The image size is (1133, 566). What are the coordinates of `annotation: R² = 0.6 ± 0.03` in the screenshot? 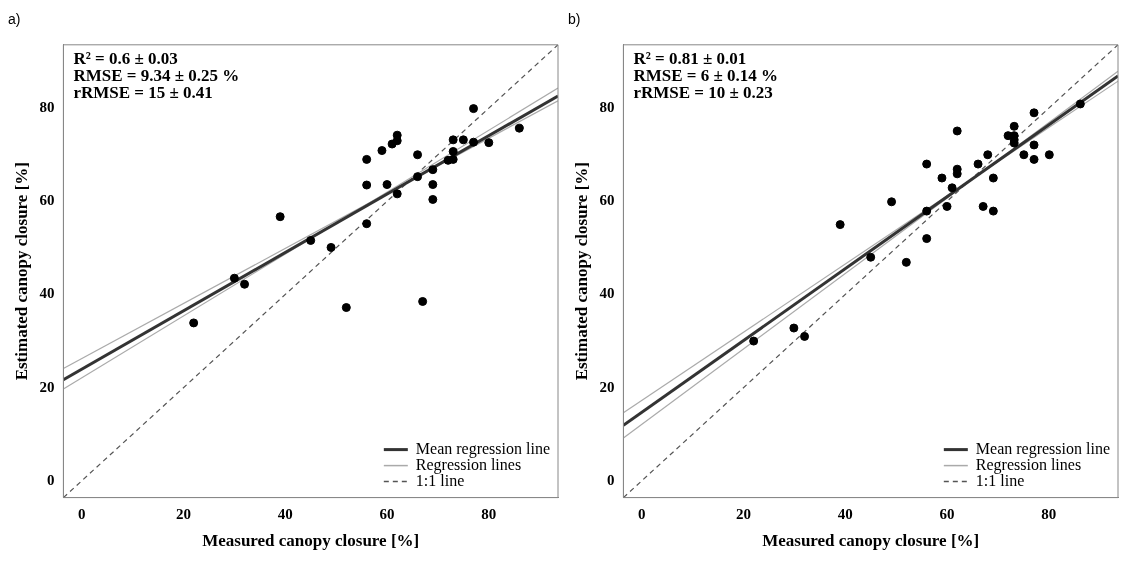 It's located at (125, 58).